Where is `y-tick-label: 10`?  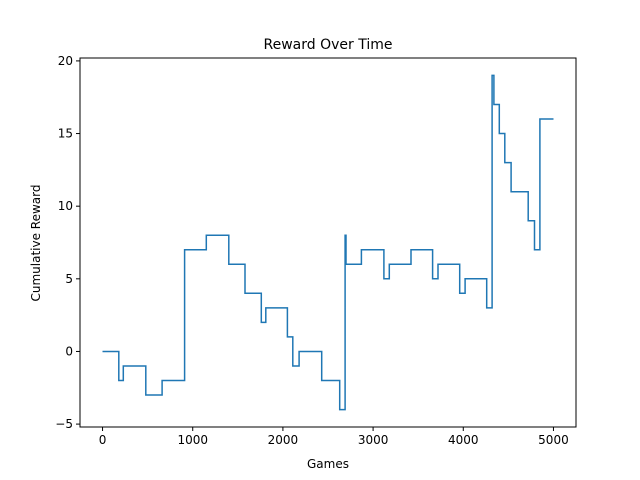
y-tick-label: 10 is located at coordinates (65, 206).